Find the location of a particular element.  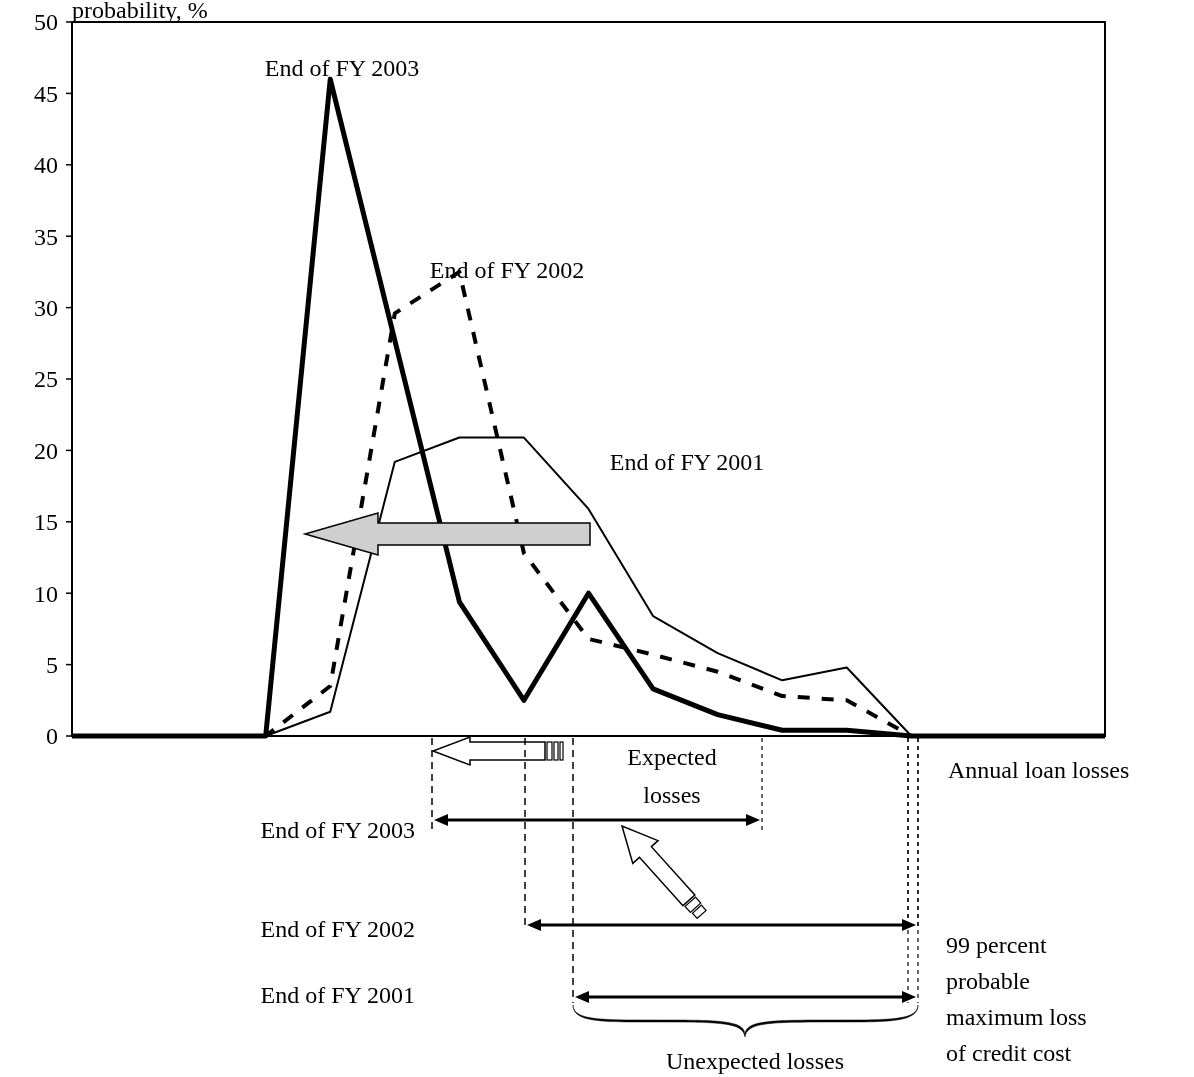

text: End of FY 2003 is located at coordinates (337, 830).